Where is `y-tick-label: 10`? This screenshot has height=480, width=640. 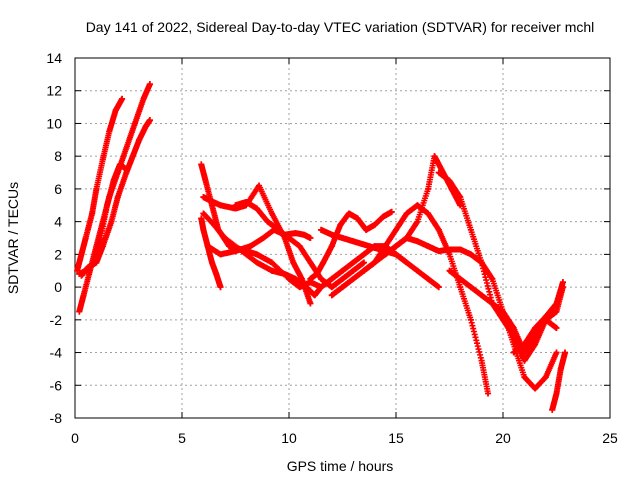
y-tick-label: 10 is located at coordinates (54, 123).